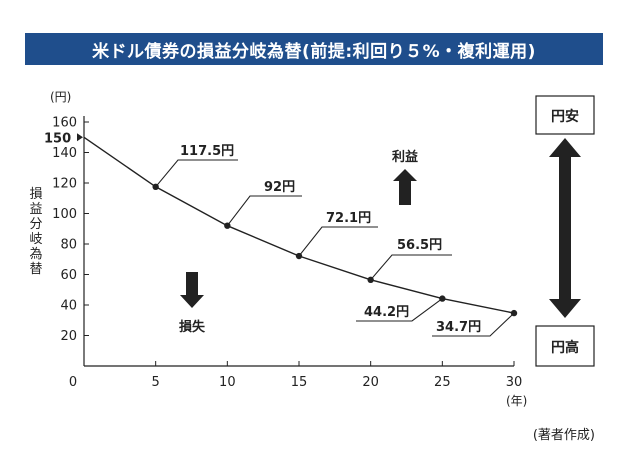 Image resolution: width=629 pixels, height=454 pixels. I want to click on x-tick-label: 5, so click(156, 382).